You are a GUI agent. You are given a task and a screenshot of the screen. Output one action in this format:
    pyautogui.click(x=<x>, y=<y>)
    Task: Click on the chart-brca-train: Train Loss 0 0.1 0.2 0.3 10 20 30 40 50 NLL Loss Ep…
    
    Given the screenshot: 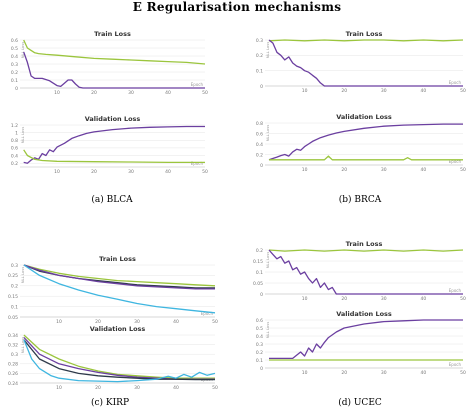 What is the action you would take?
    pyautogui.click(x=361, y=62)
    